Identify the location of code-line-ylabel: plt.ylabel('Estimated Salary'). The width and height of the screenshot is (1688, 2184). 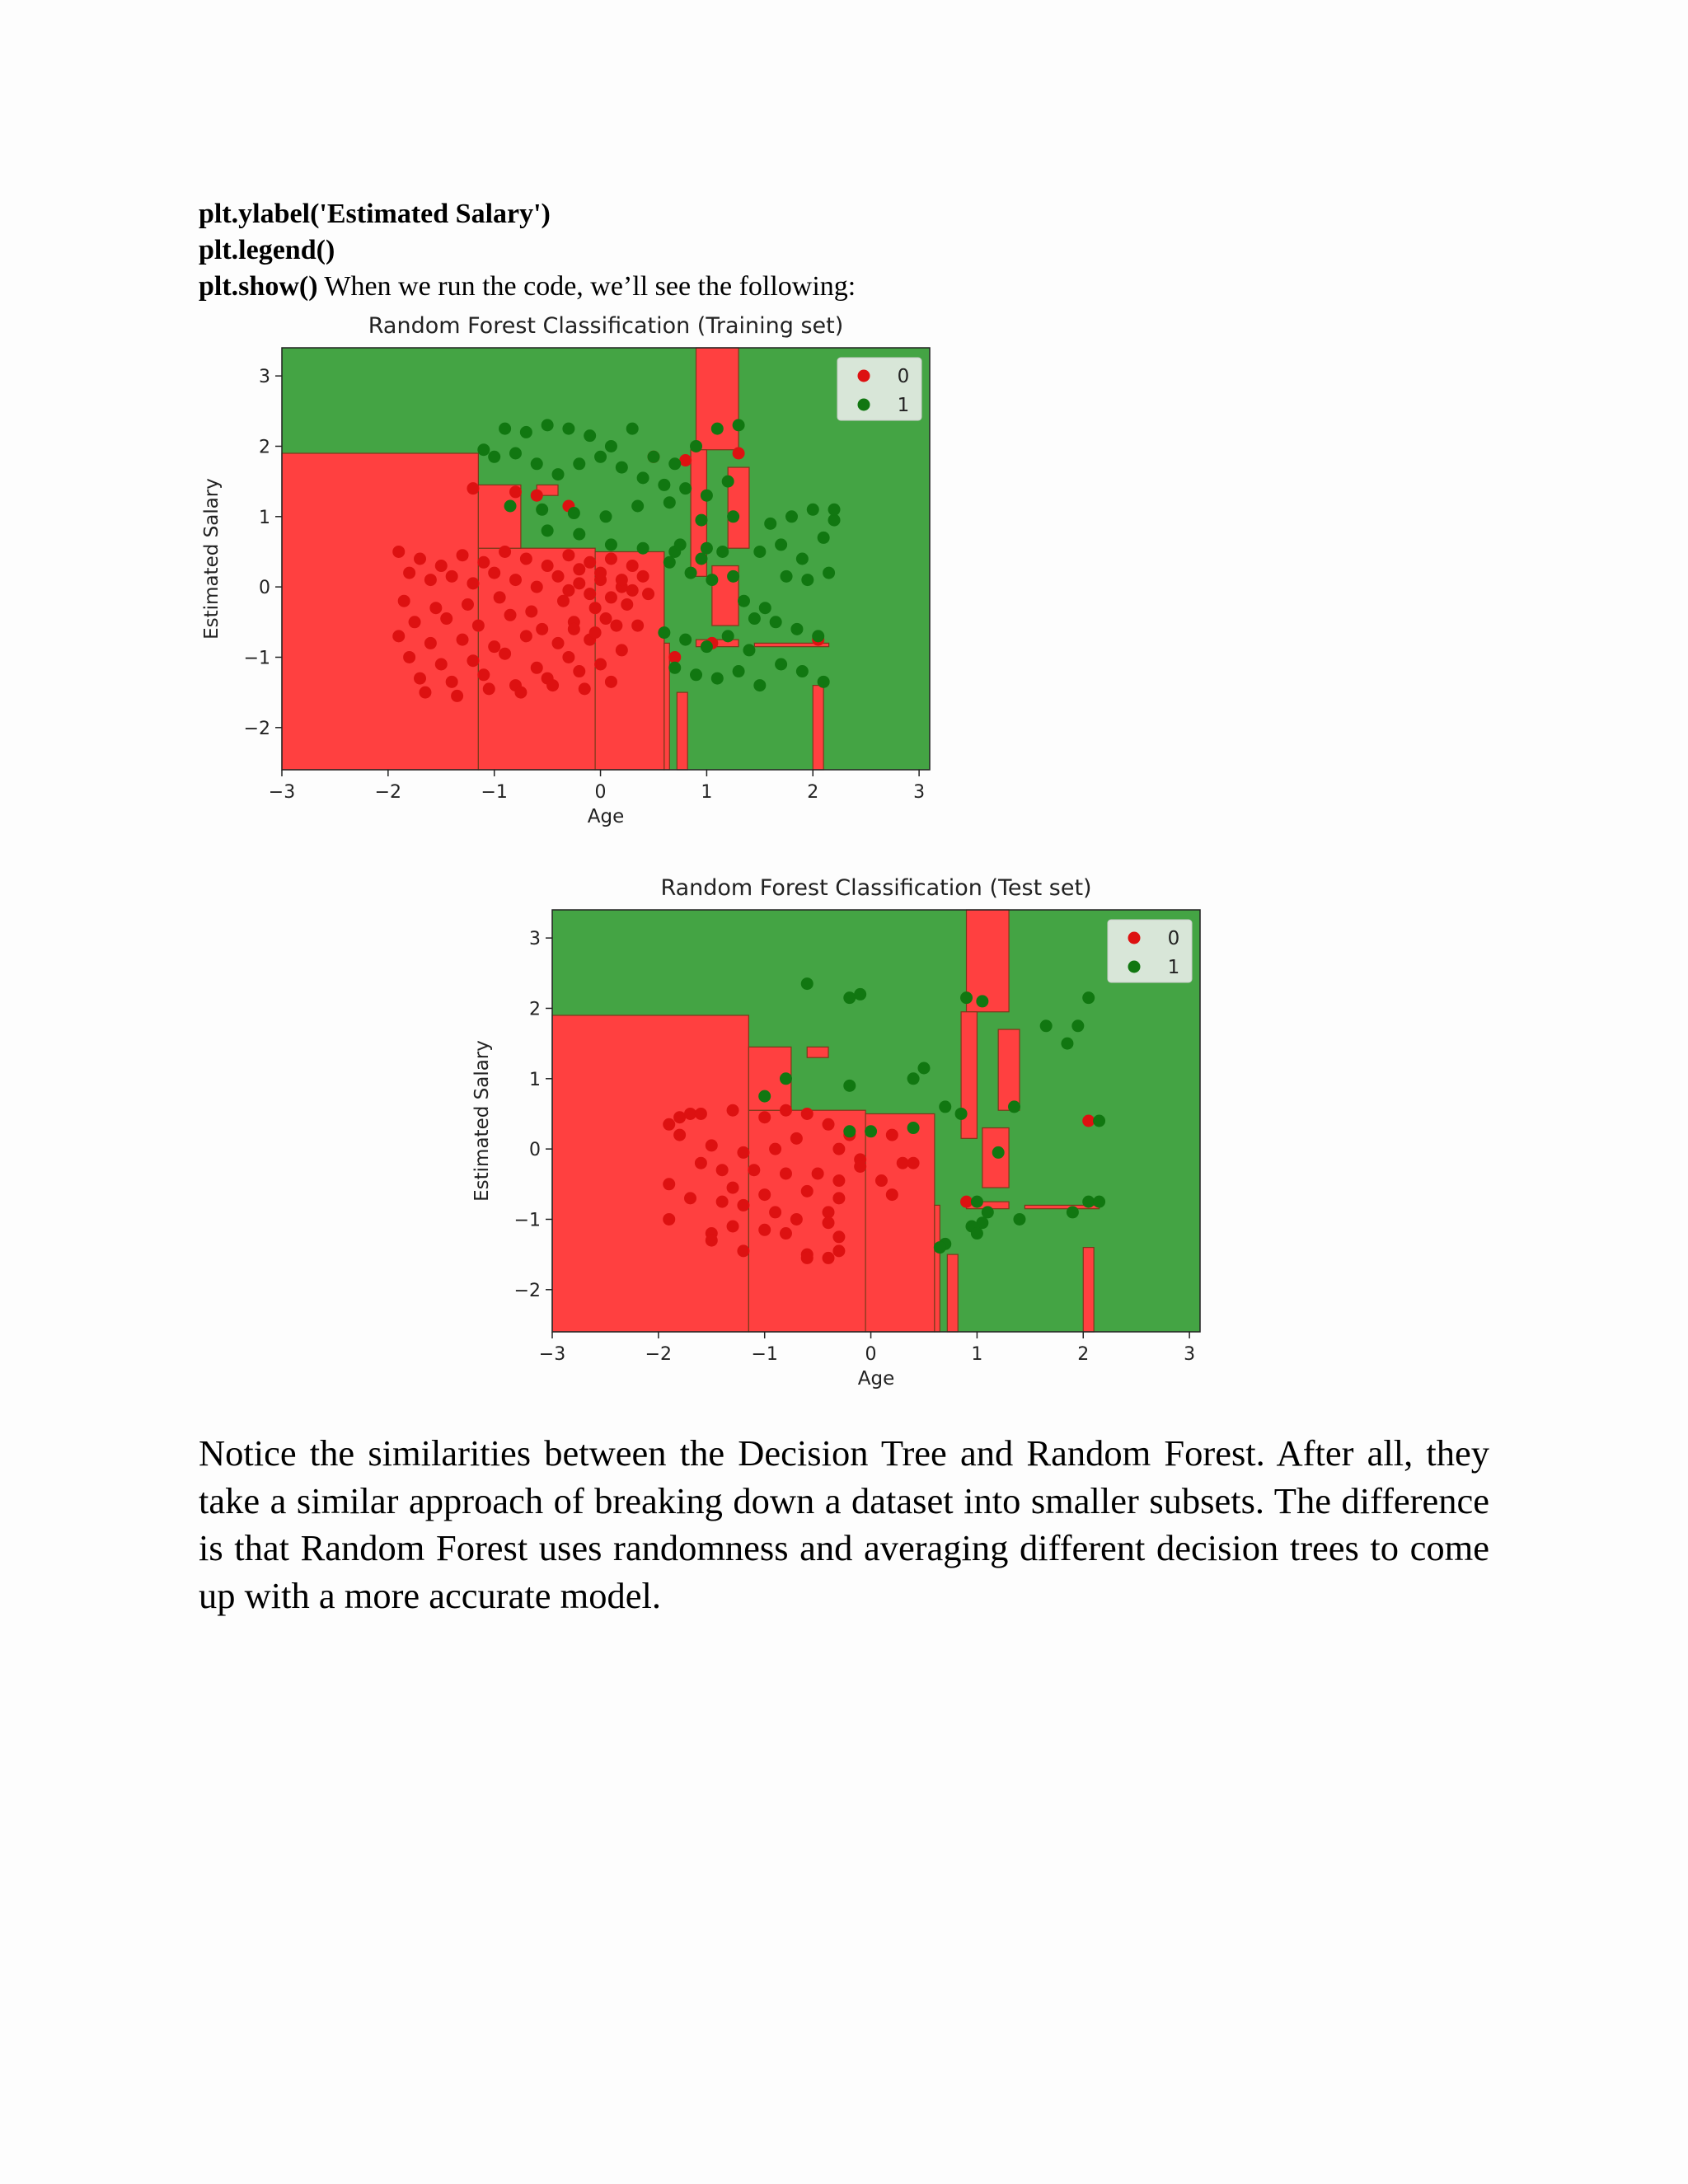
(375, 214).